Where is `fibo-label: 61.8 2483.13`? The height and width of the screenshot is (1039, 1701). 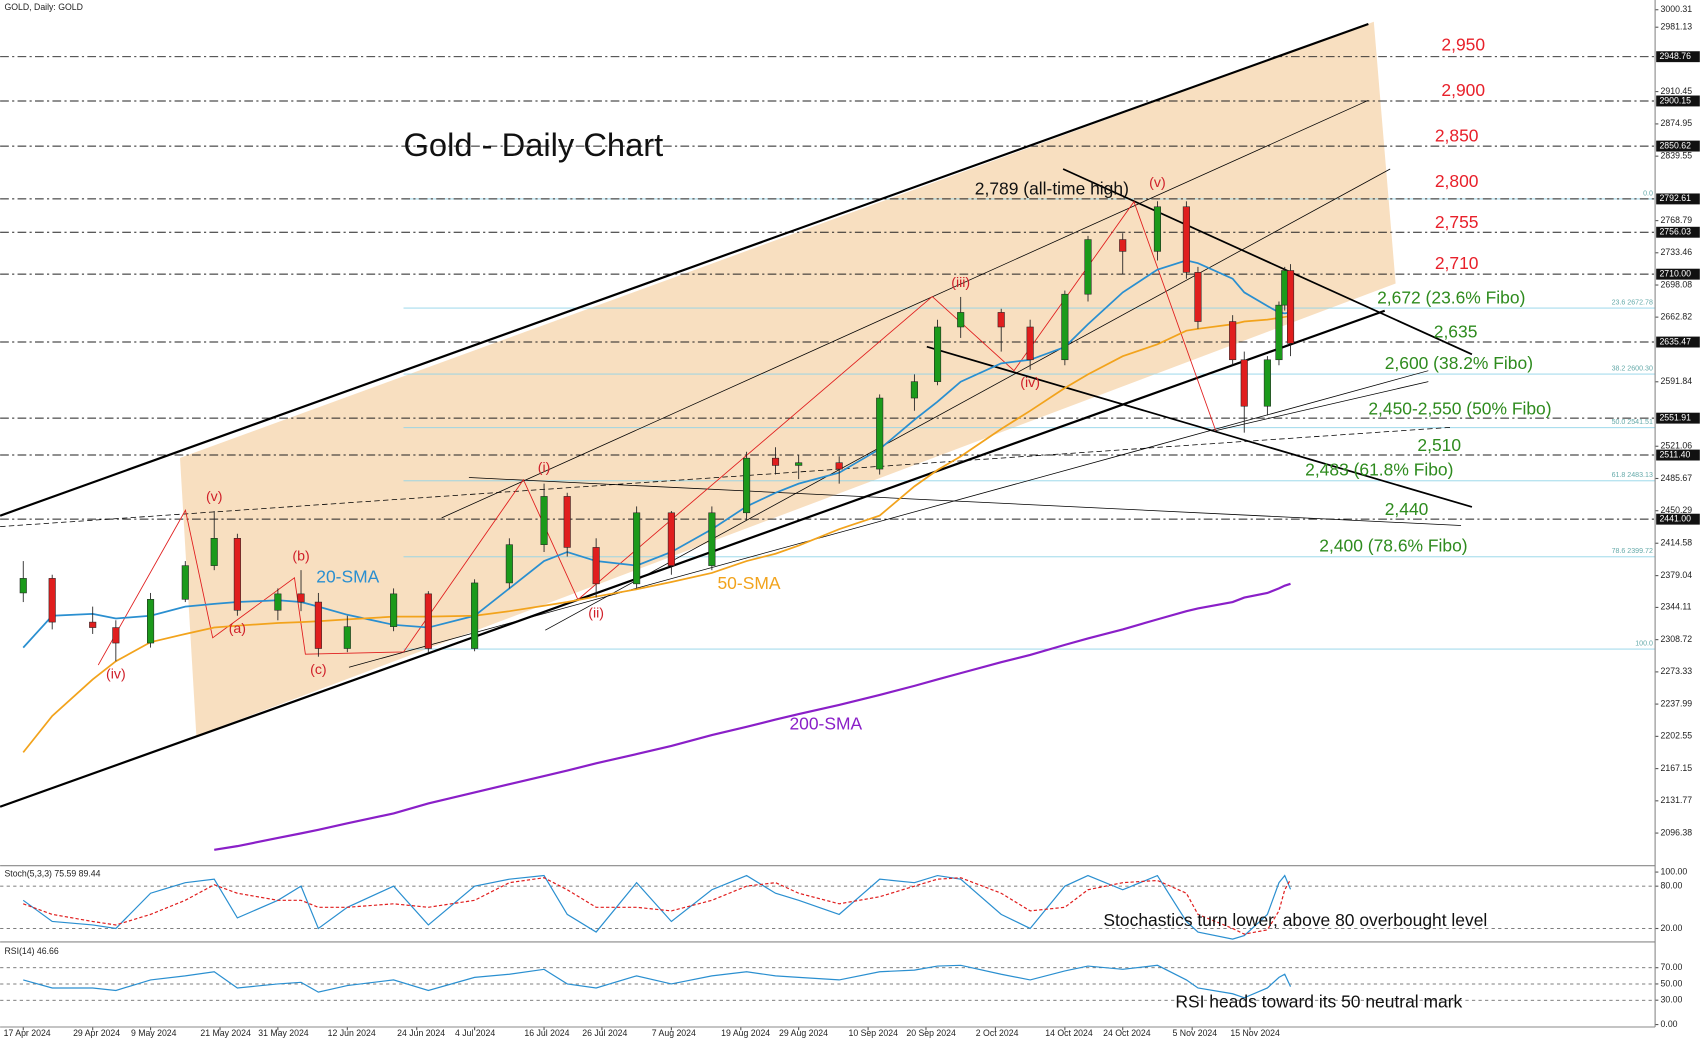 fibo-label: 61.8 2483.13 is located at coordinates (1632, 475).